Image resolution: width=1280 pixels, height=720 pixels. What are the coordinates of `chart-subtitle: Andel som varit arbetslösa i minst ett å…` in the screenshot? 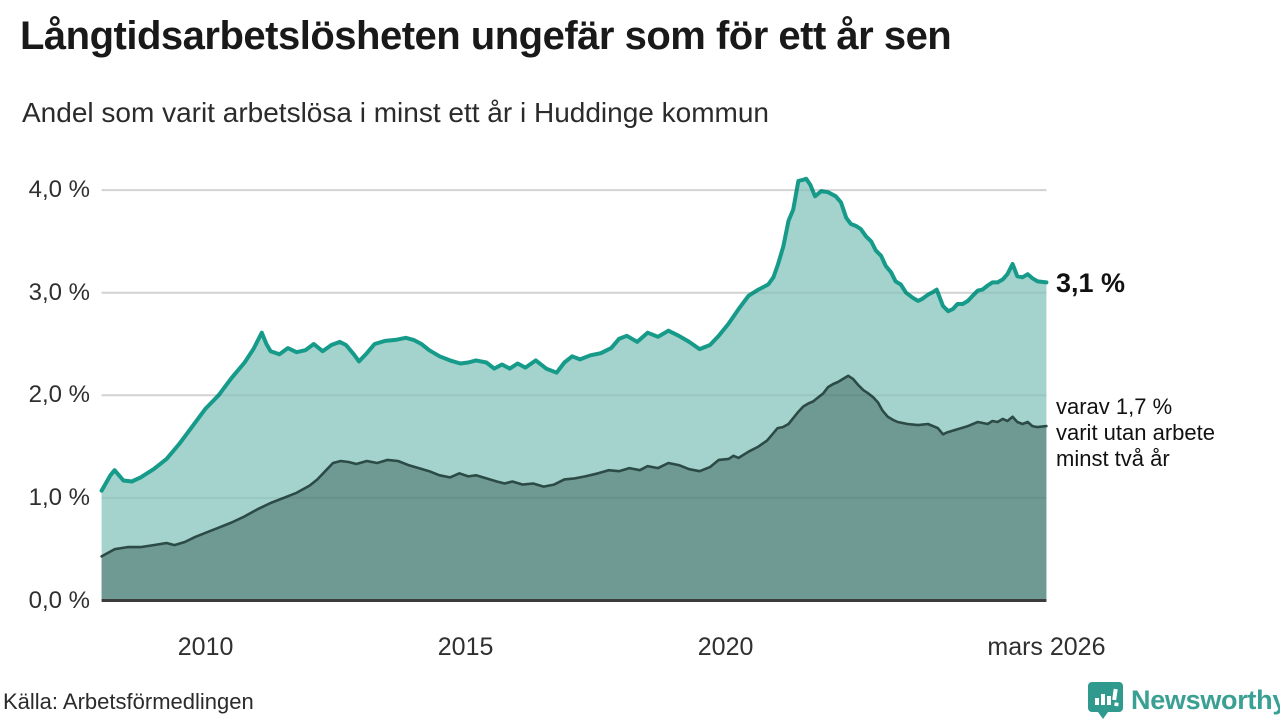 It's located at (395, 112).